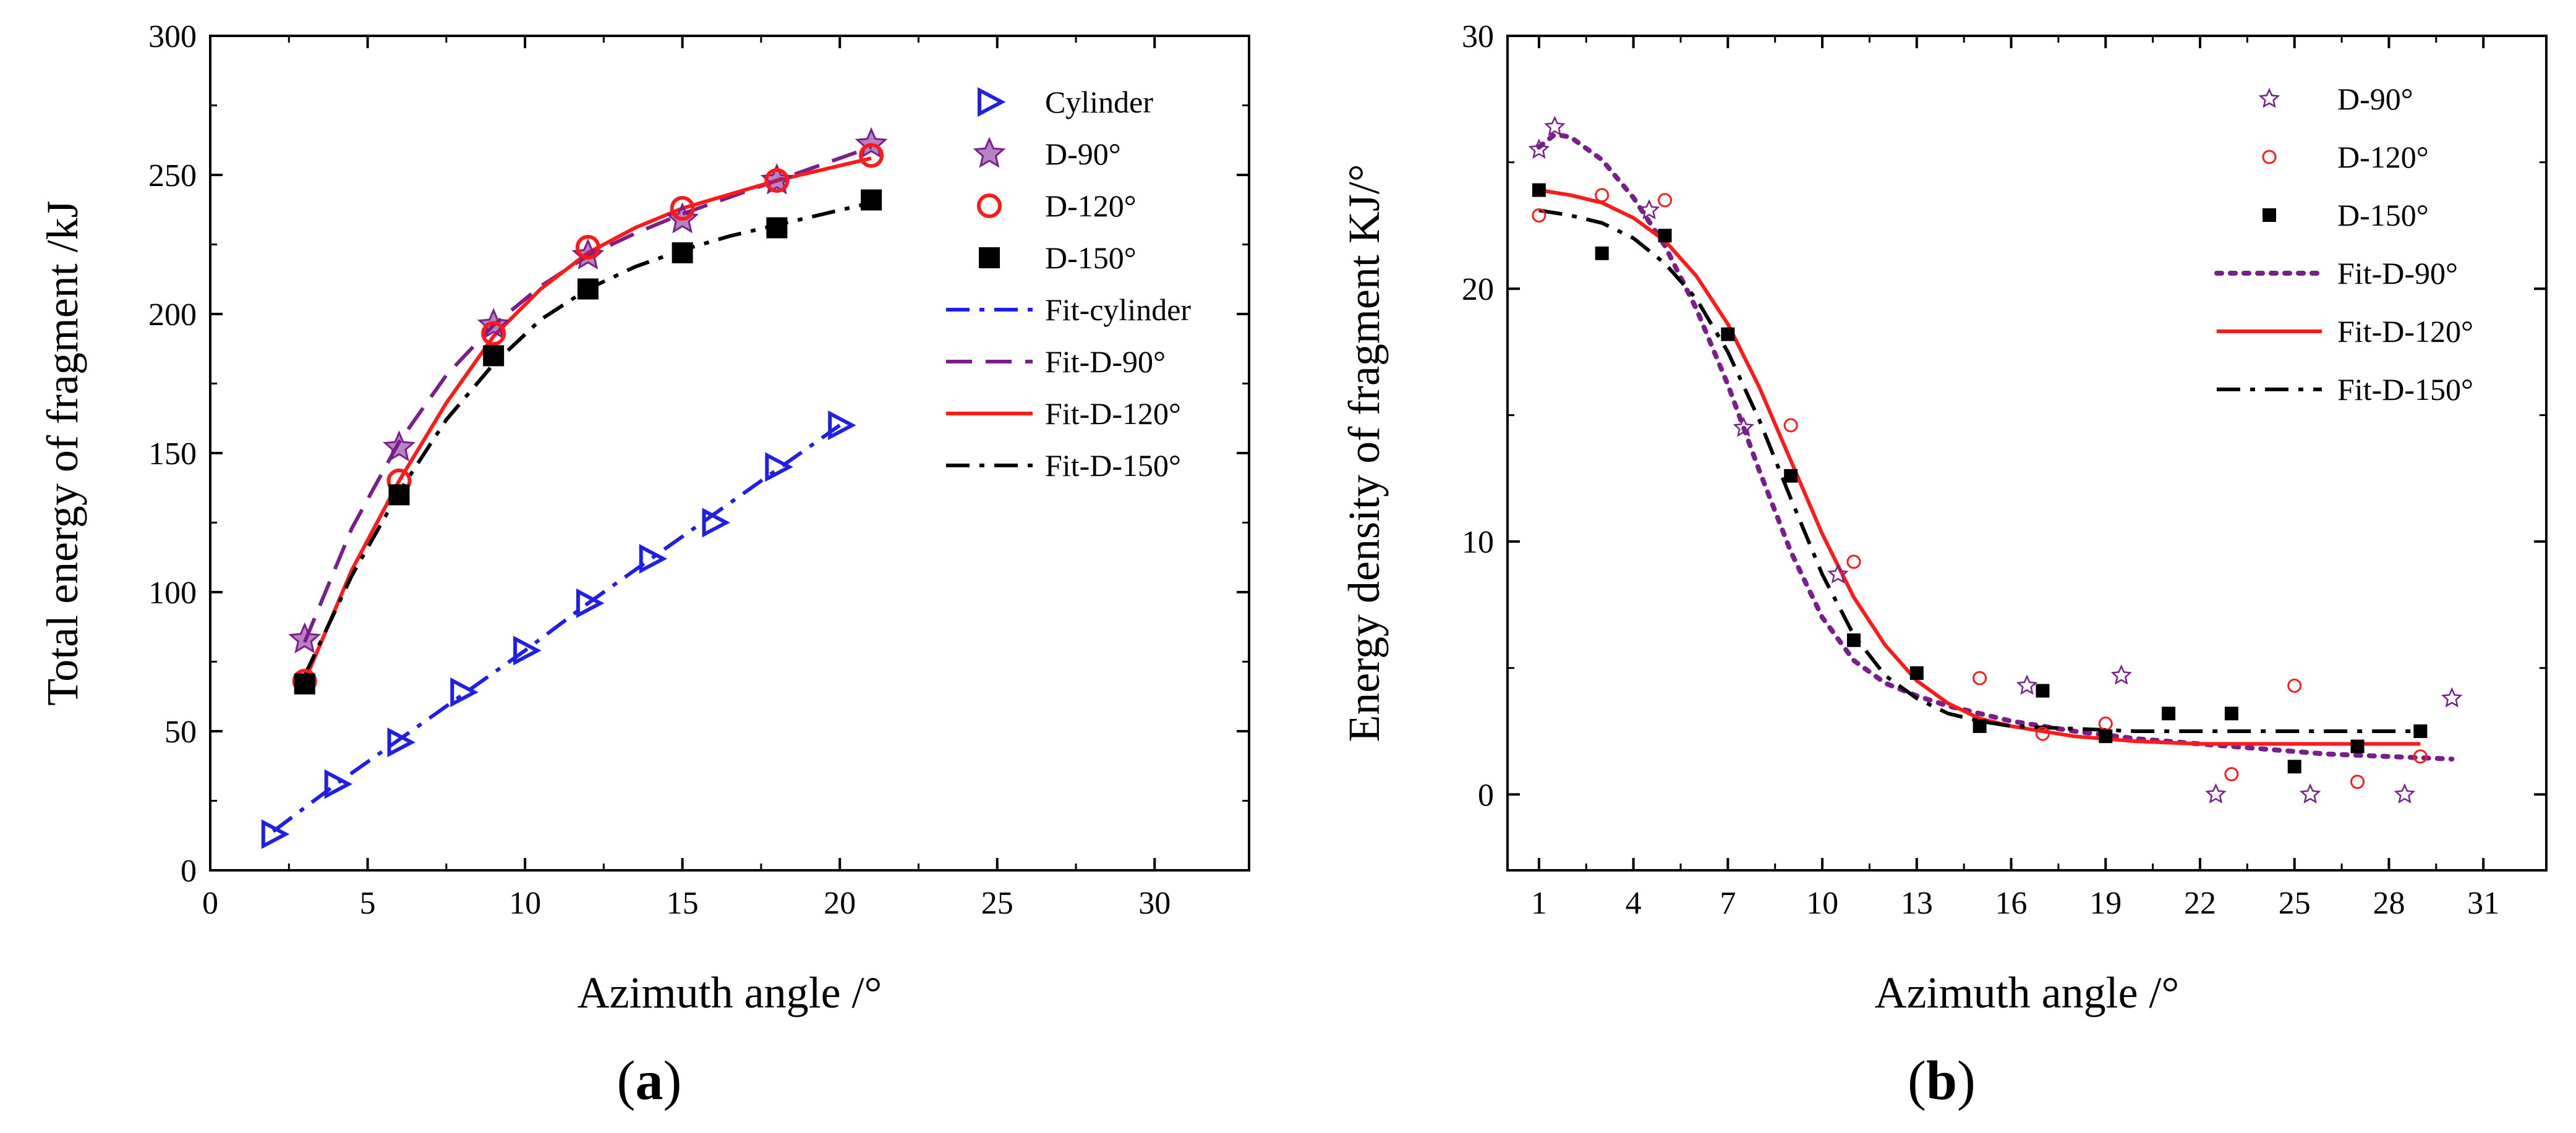  Describe the element at coordinates (997, 903) in the screenshot. I see `x-tick-label: 25` at that location.